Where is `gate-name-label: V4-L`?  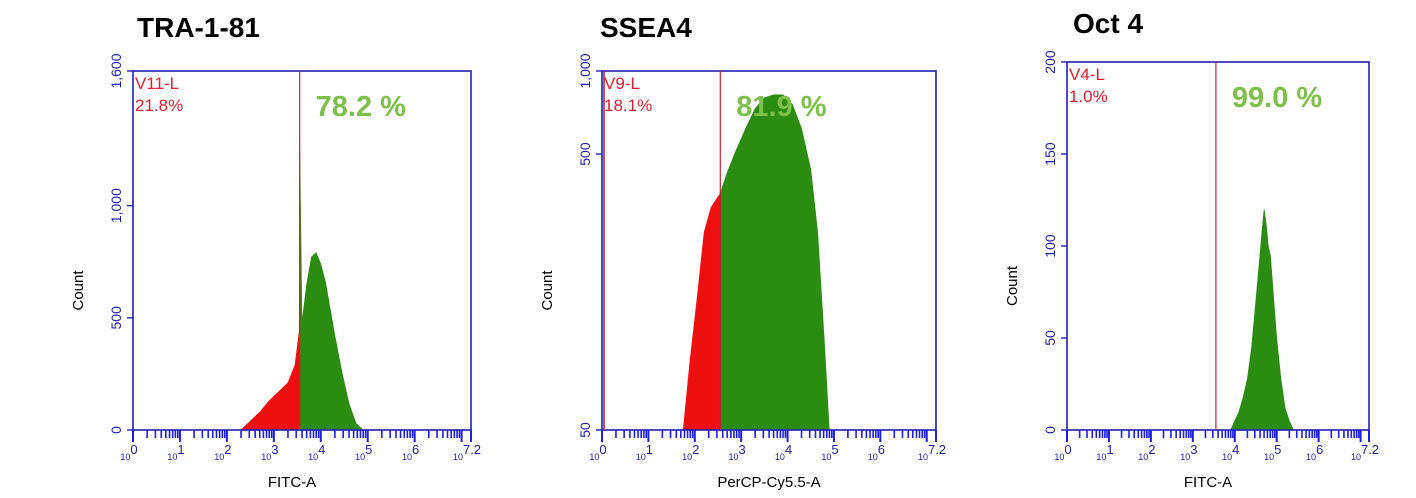 gate-name-label: V4-L is located at coordinates (1087, 74).